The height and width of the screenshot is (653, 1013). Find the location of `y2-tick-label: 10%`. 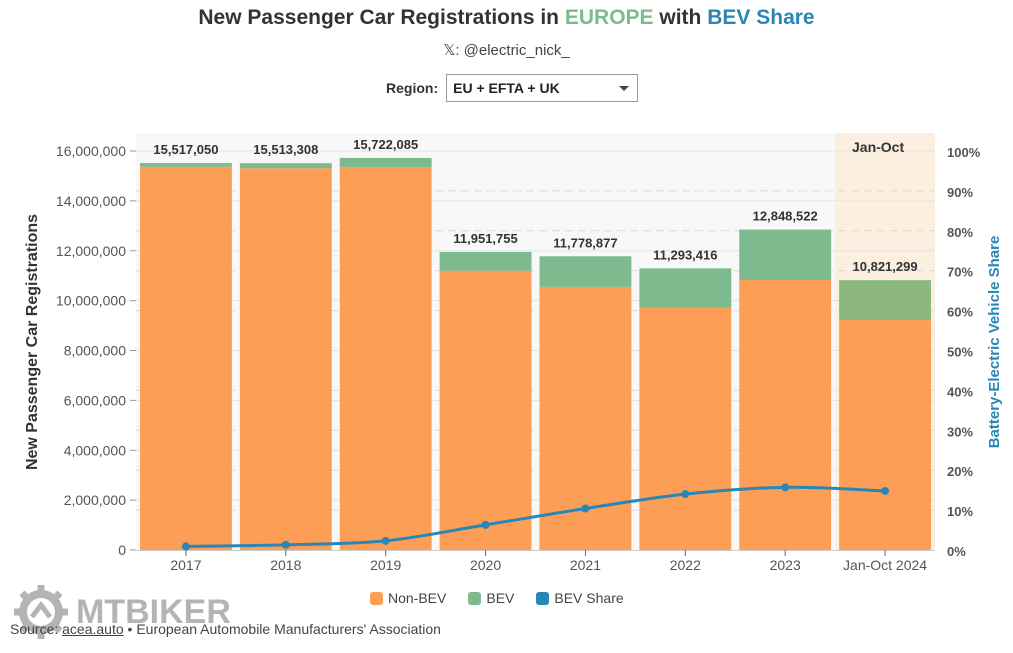

y2-tick-label: 10% is located at coordinates (960, 511).